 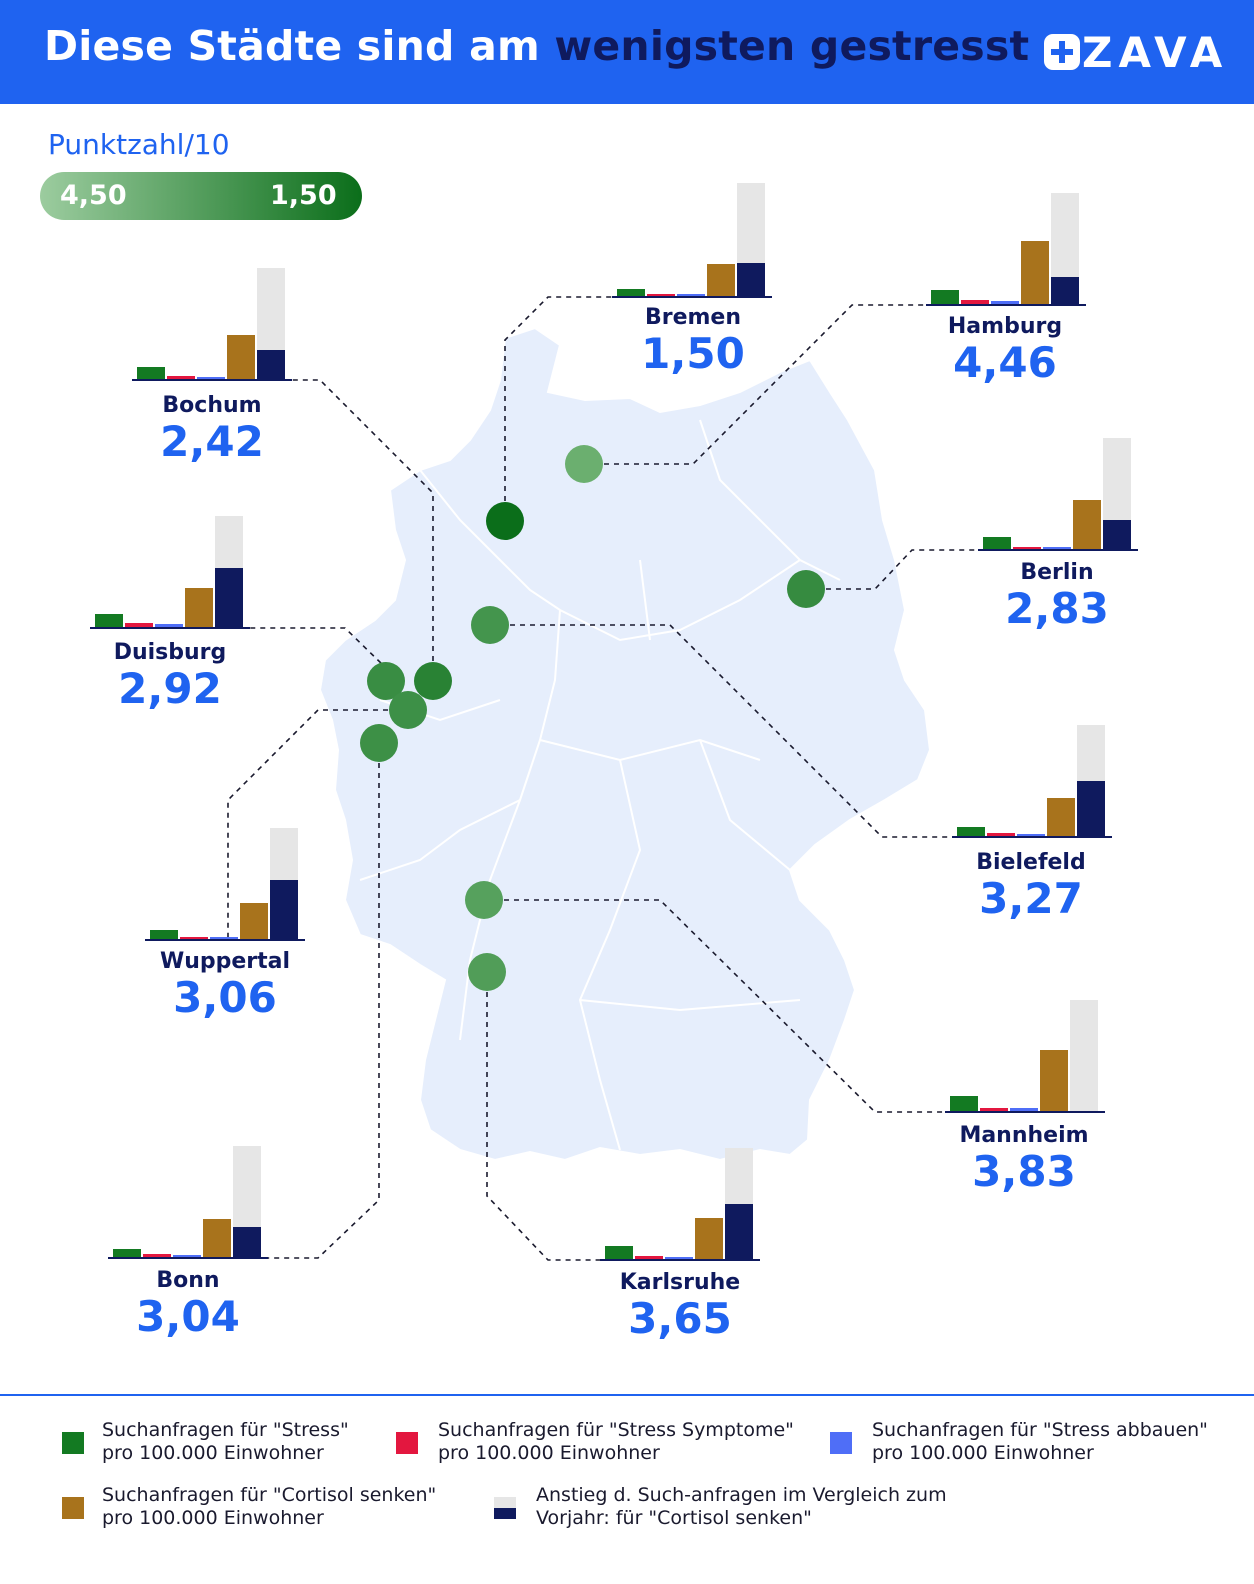 What do you see at coordinates (692, 240) in the screenshot?
I see `bar-chart-bremen` at bounding box center [692, 240].